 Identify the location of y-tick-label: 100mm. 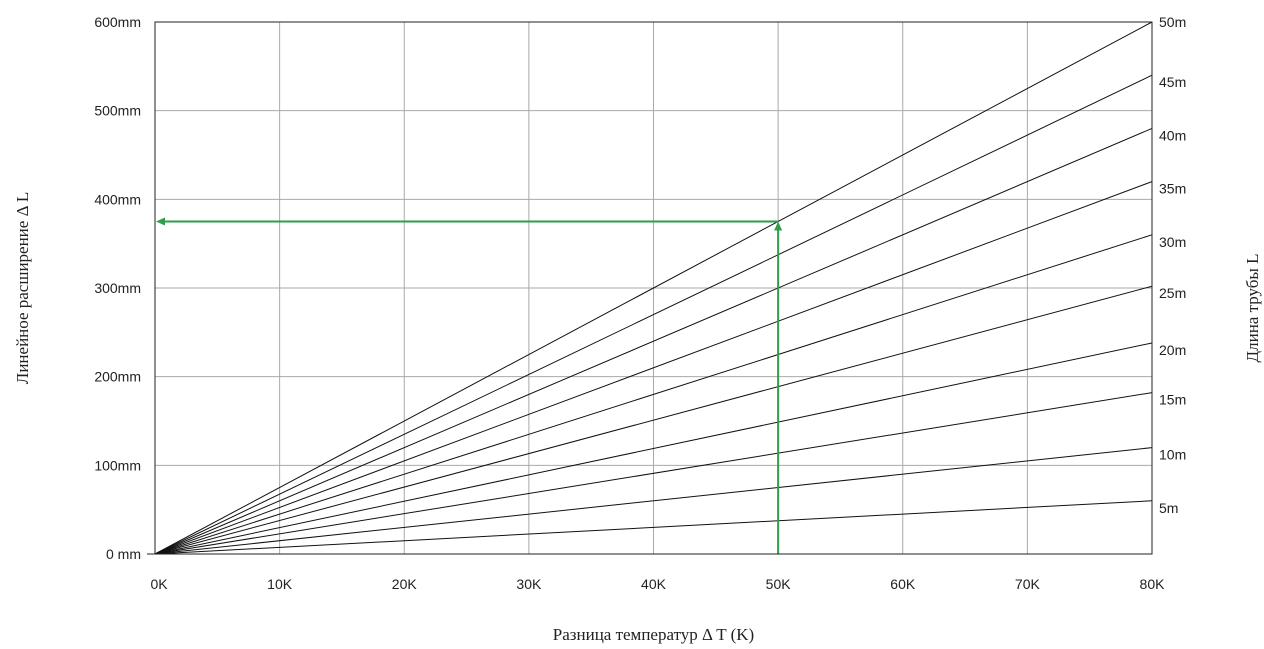
(117, 465).